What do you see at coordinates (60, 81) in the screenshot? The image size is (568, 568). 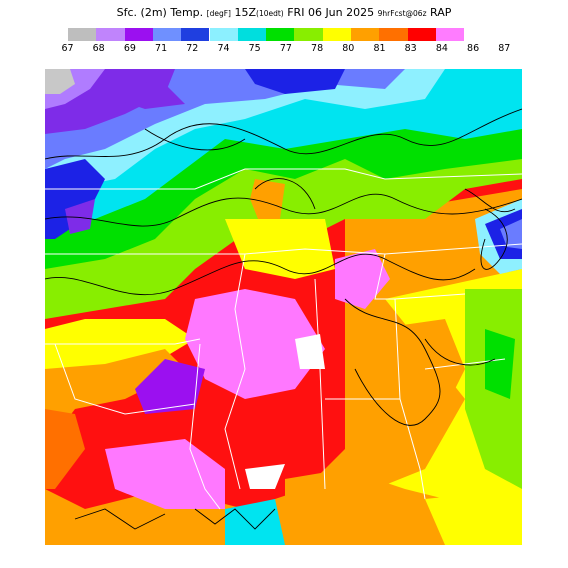 I see `map-fill-grey` at bounding box center [60, 81].